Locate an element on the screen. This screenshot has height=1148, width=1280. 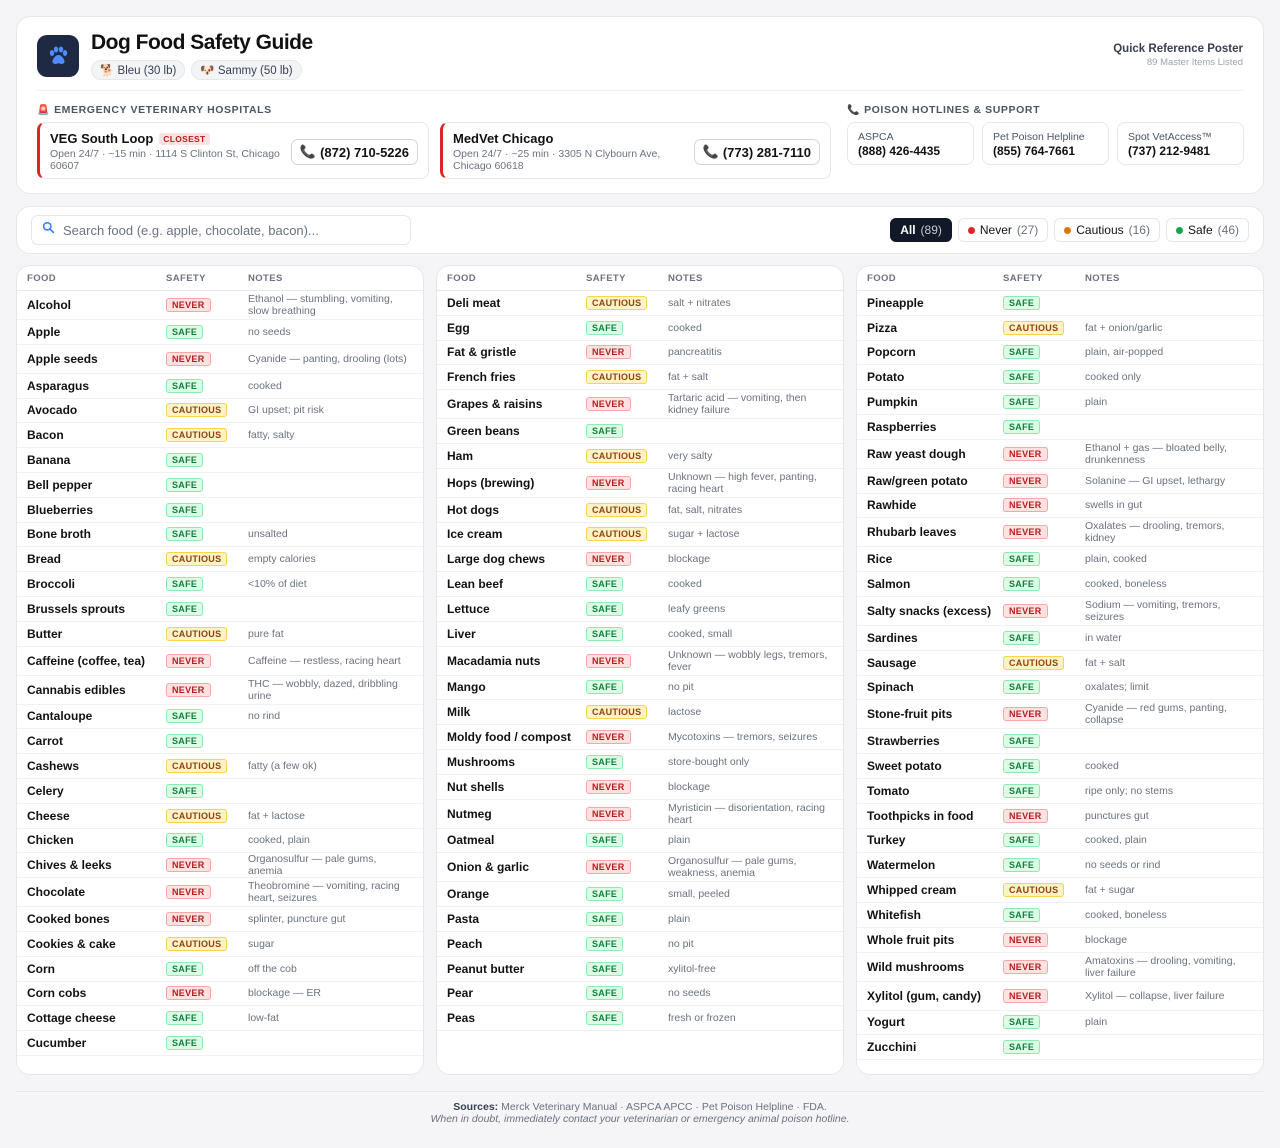
table-row: Liver SAFE cooked, small is located at coordinates (640, 634).